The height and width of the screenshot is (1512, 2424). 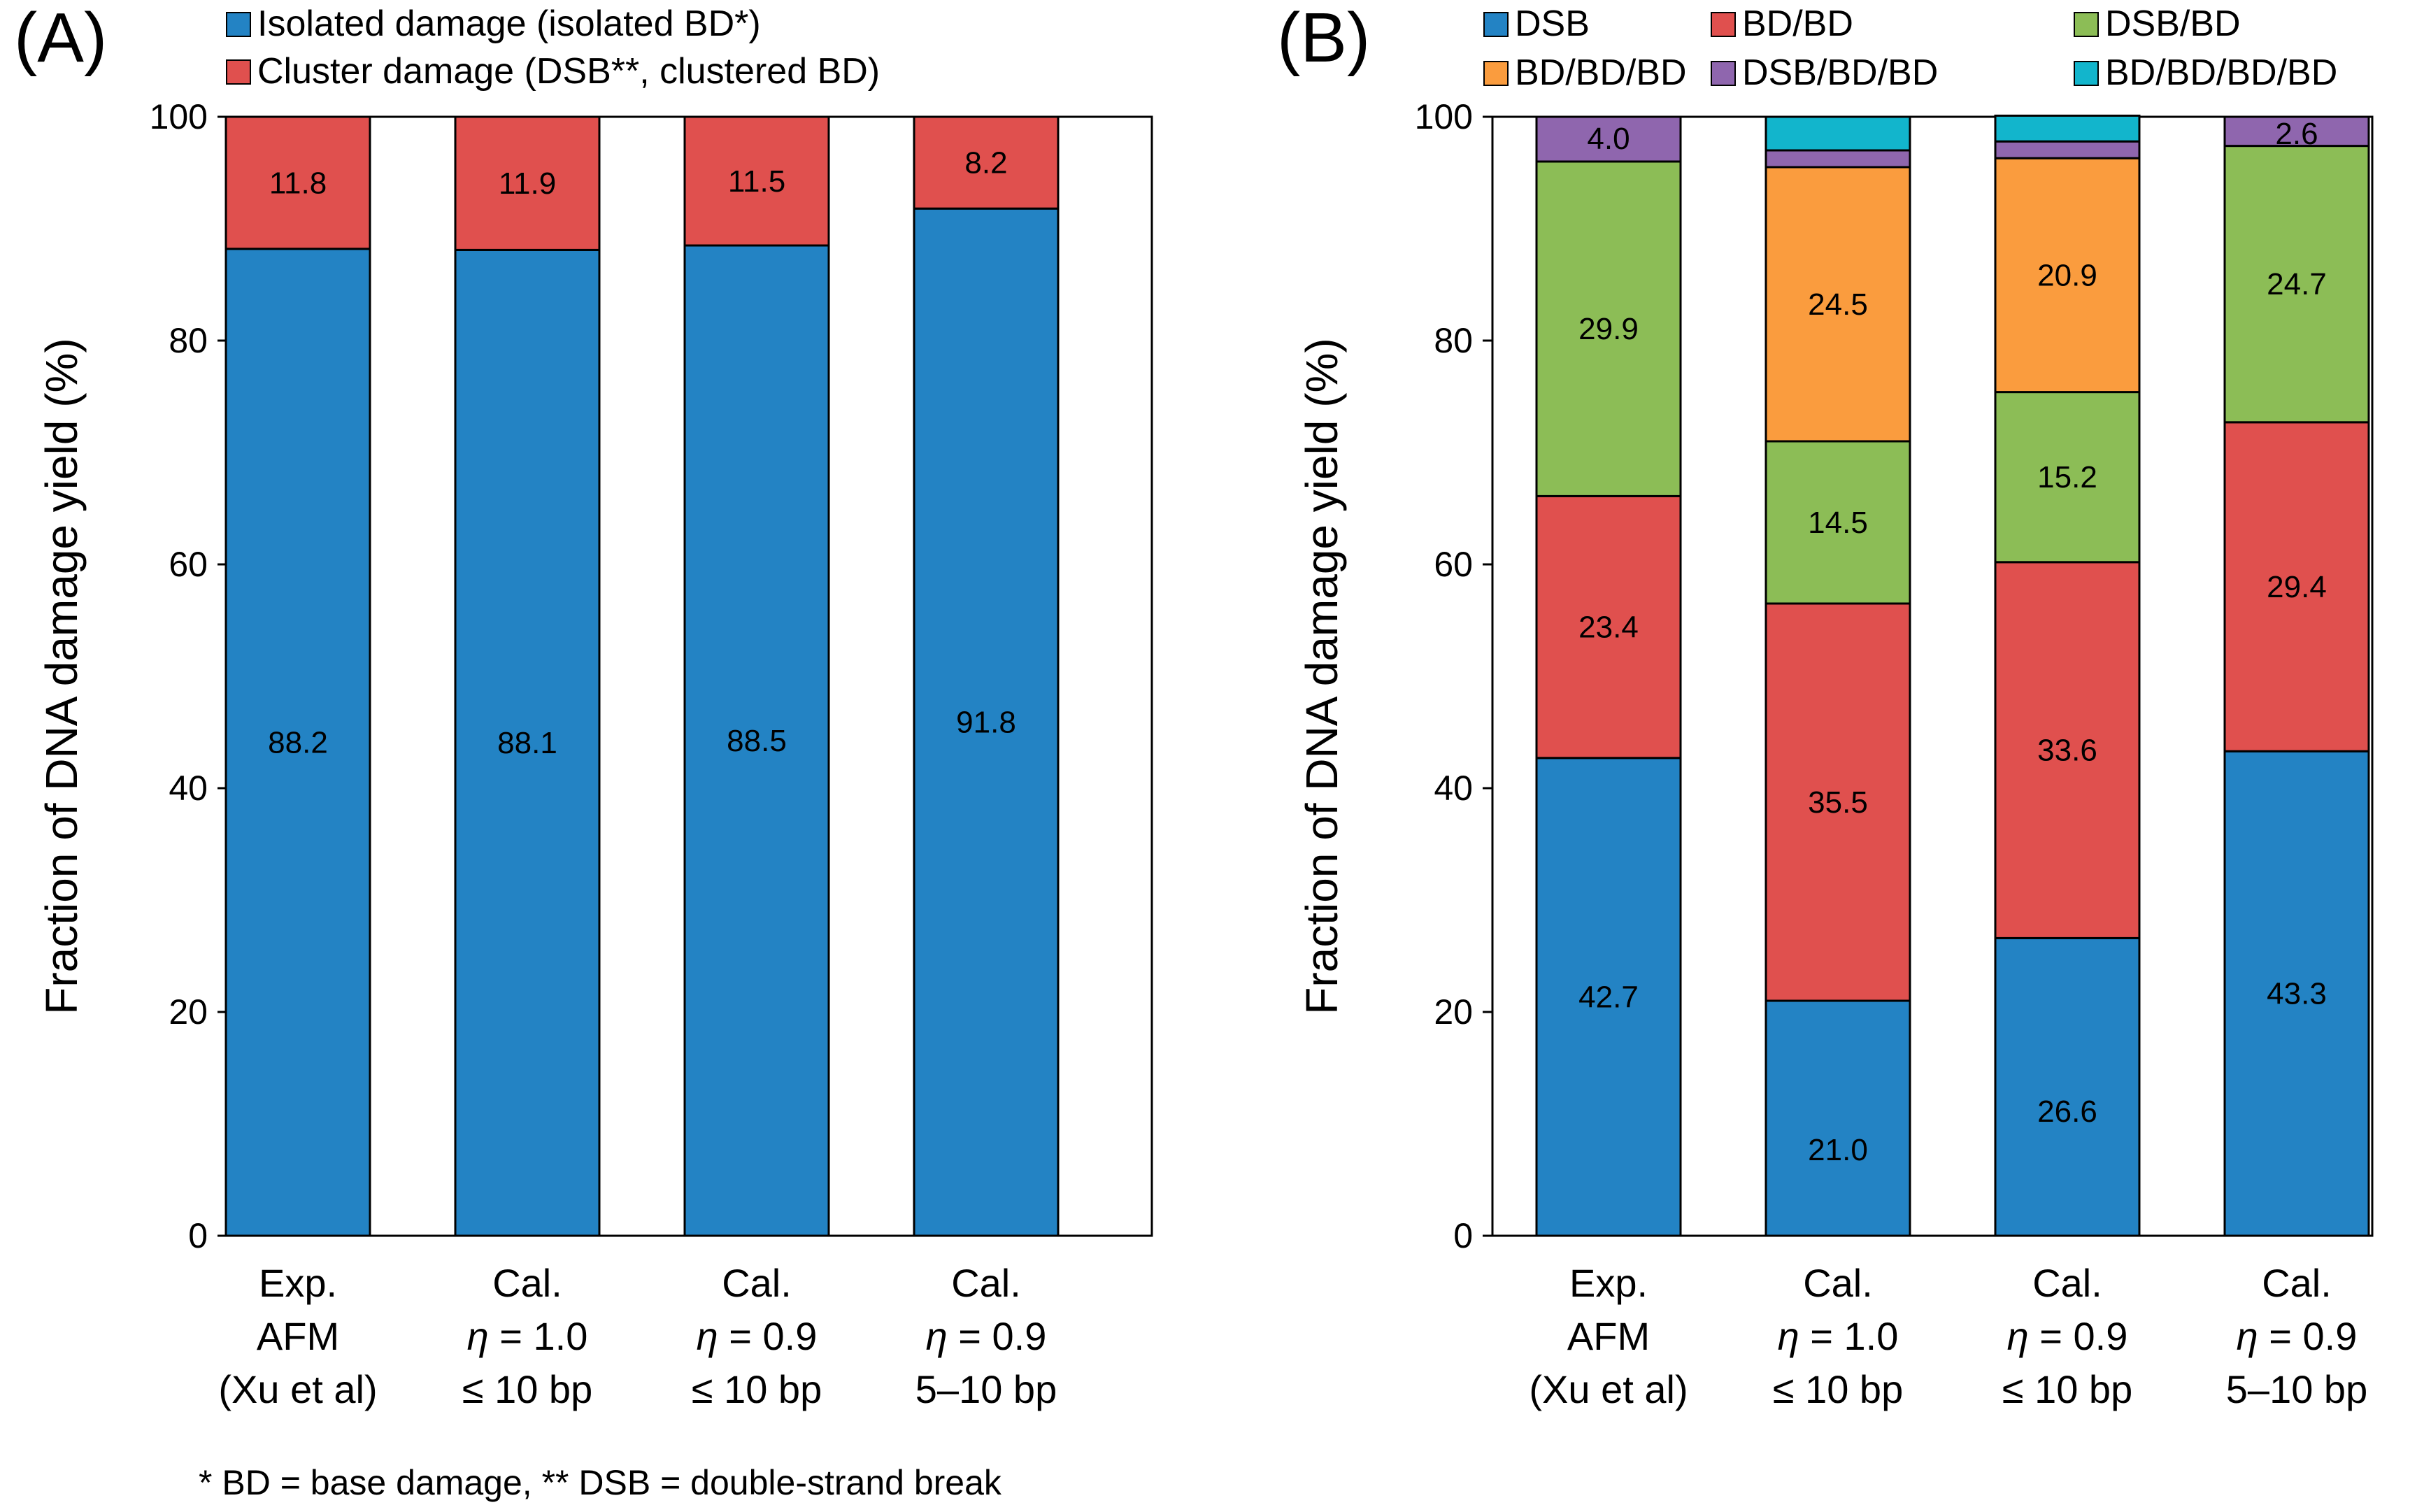 I want to click on data-label-b-2-1: 33.6, so click(x=2067, y=751).